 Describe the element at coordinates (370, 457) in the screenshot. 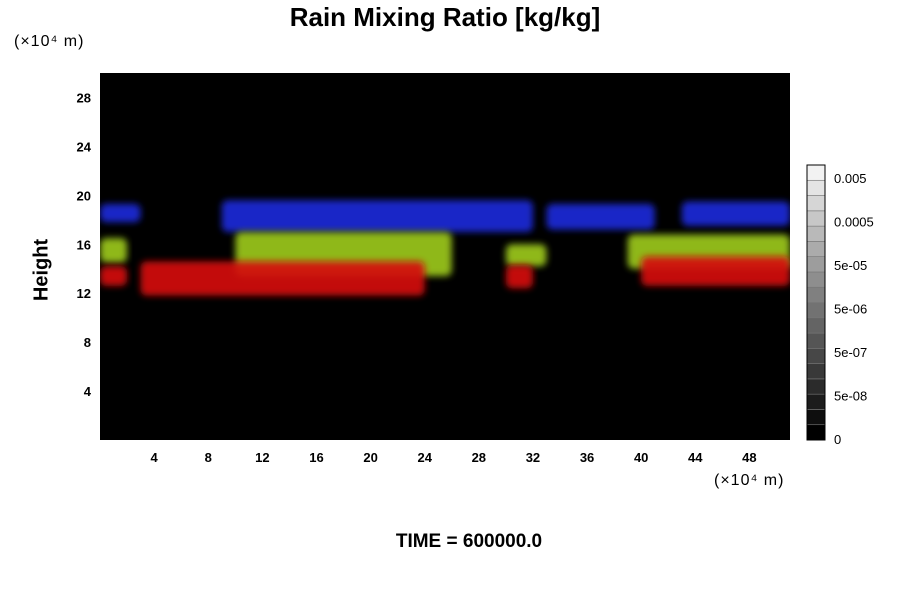

I see `x-tick-label: 20` at that location.